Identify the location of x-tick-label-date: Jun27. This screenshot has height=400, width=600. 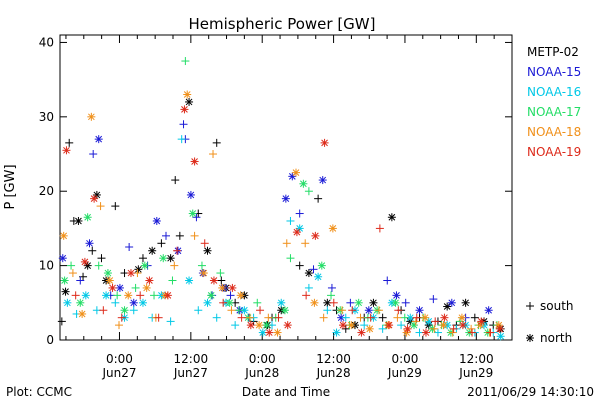
(118, 373).